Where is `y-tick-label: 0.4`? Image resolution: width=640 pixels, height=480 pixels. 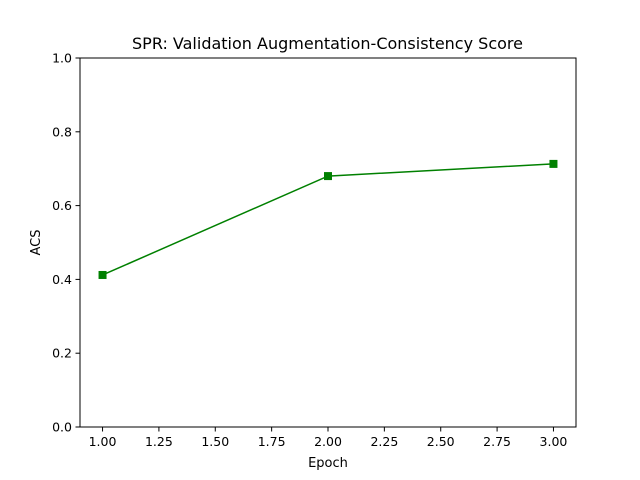 y-tick-label: 0.4 is located at coordinates (62, 279).